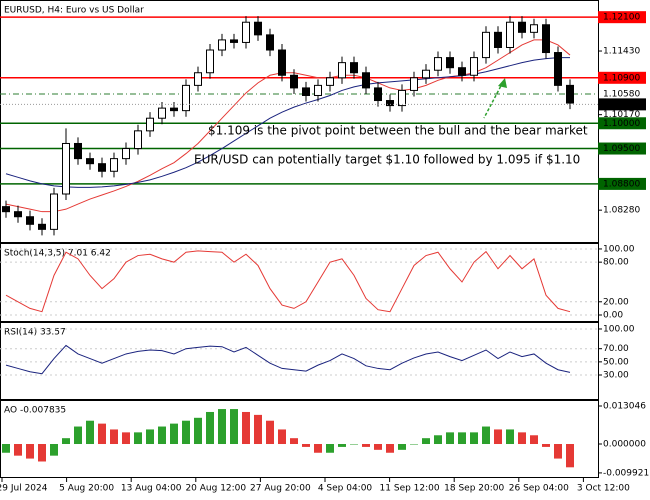 The image size is (650, 500). What do you see at coordinates (621, 124) in the screenshot?
I see `level-label: 1.10000` at bounding box center [621, 124].